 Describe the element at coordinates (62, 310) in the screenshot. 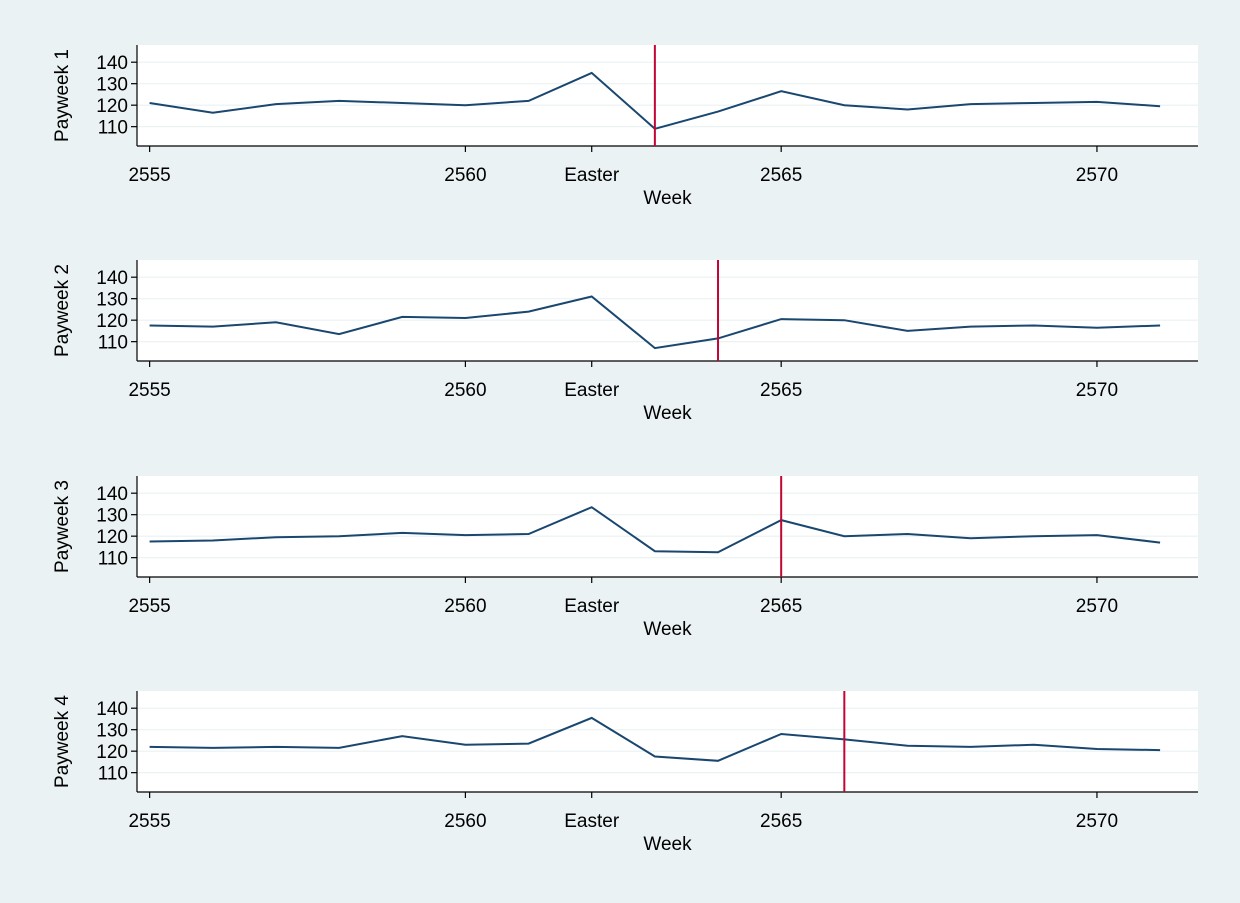

I see `y-axis-title: Payweek 2` at that location.